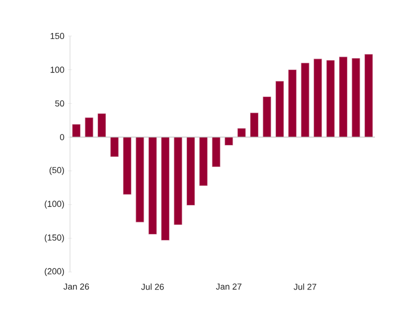 The image size is (402, 326). What do you see at coordinates (57, 69) in the screenshot?
I see `y-tick-label: 100` at bounding box center [57, 69].